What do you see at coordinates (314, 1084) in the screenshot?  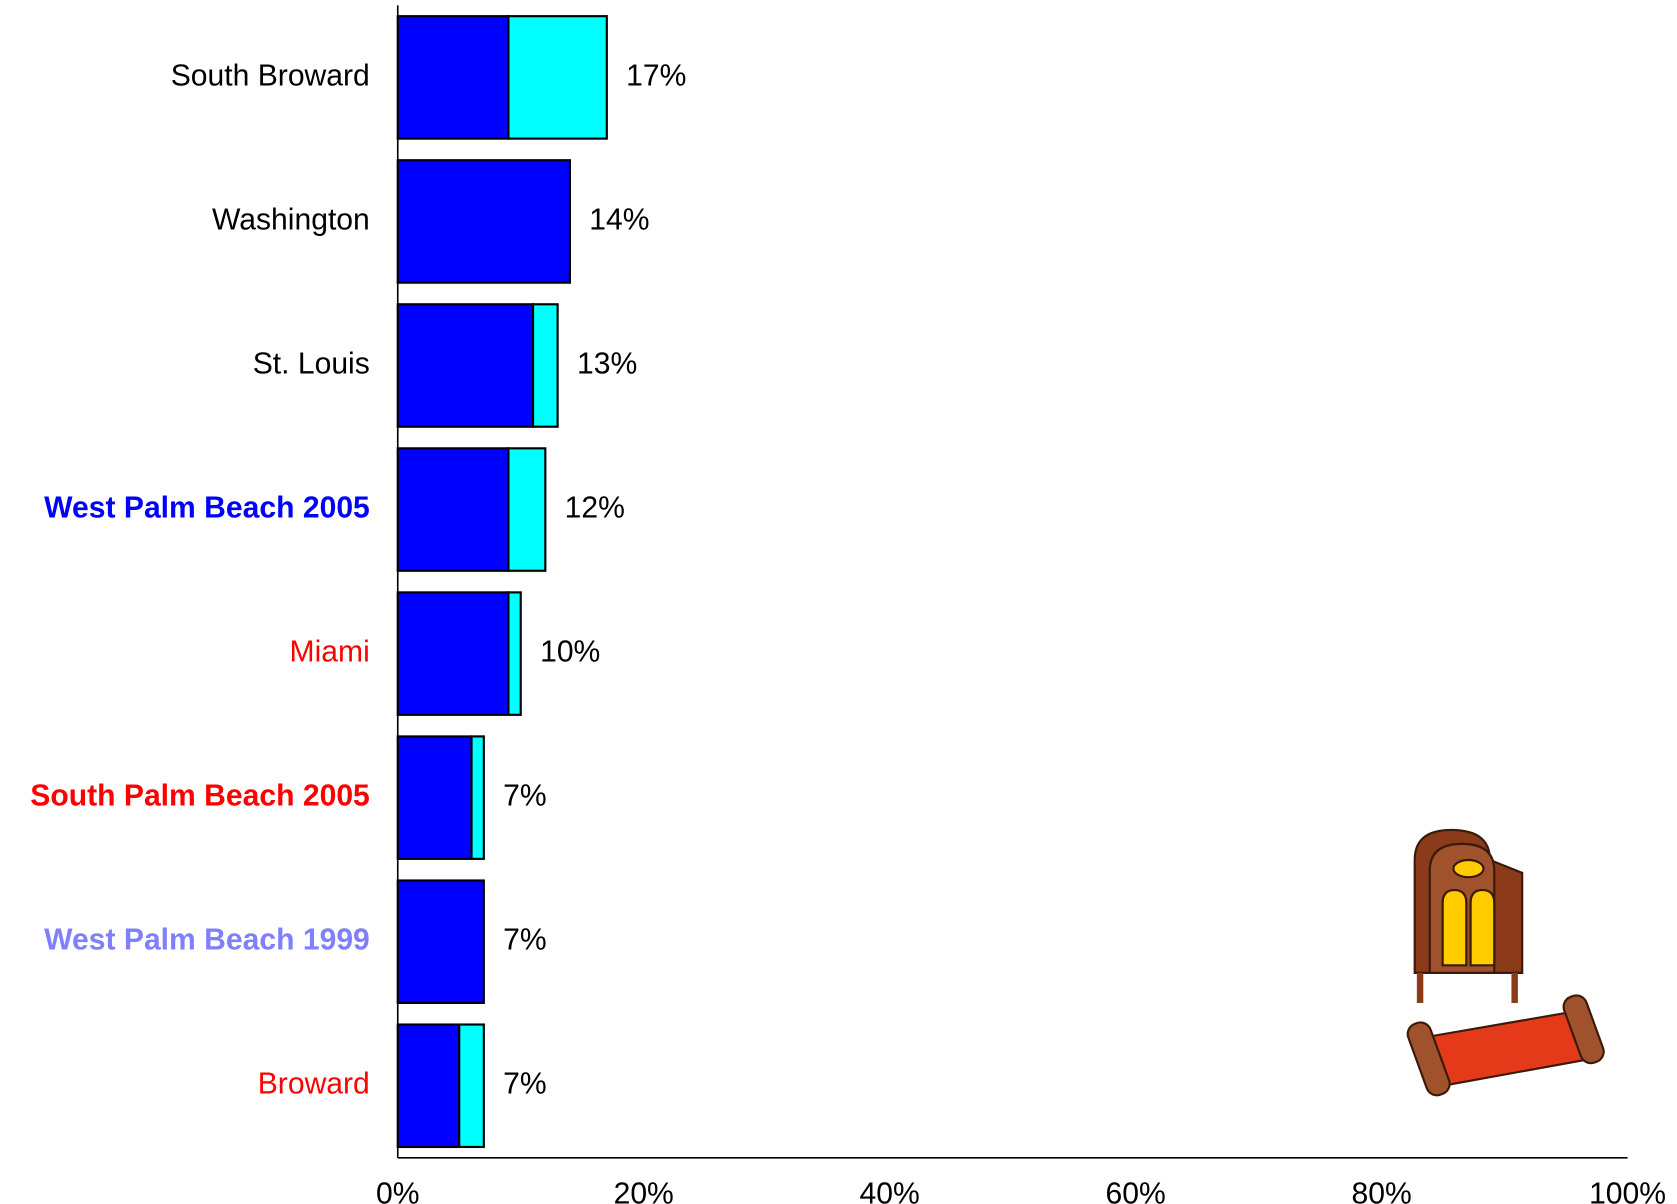 I see `y-tick-label: Broward` at bounding box center [314, 1084].